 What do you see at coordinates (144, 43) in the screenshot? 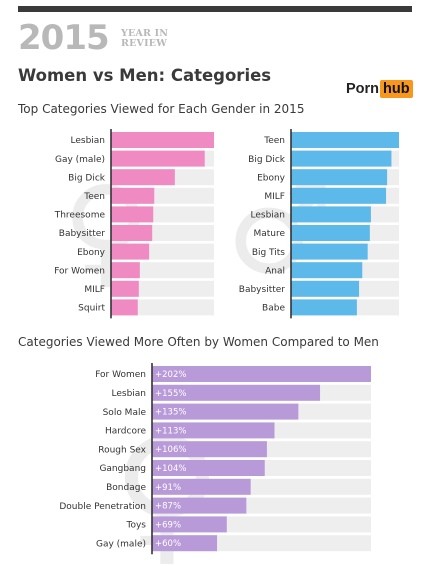
I see `year-in-review-line2: REVIEW` at bounding box center [144, 43].